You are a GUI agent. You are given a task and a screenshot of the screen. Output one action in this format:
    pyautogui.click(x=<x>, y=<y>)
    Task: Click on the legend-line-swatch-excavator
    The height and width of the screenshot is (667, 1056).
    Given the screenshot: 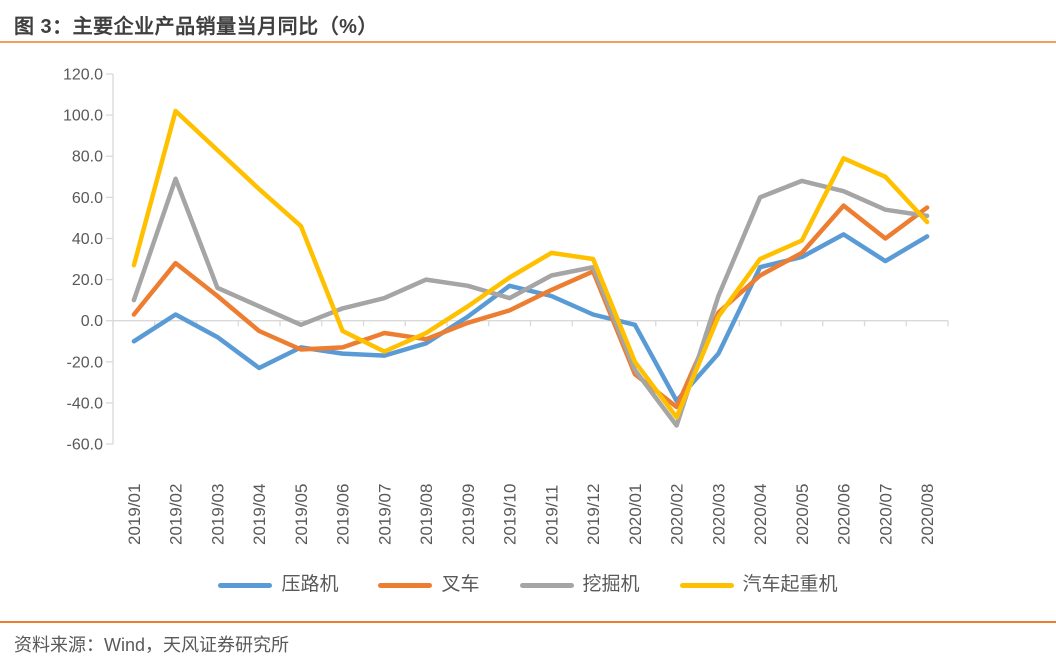 What is the action you would take?
    pyautogui.click(x=546, y=585)
    